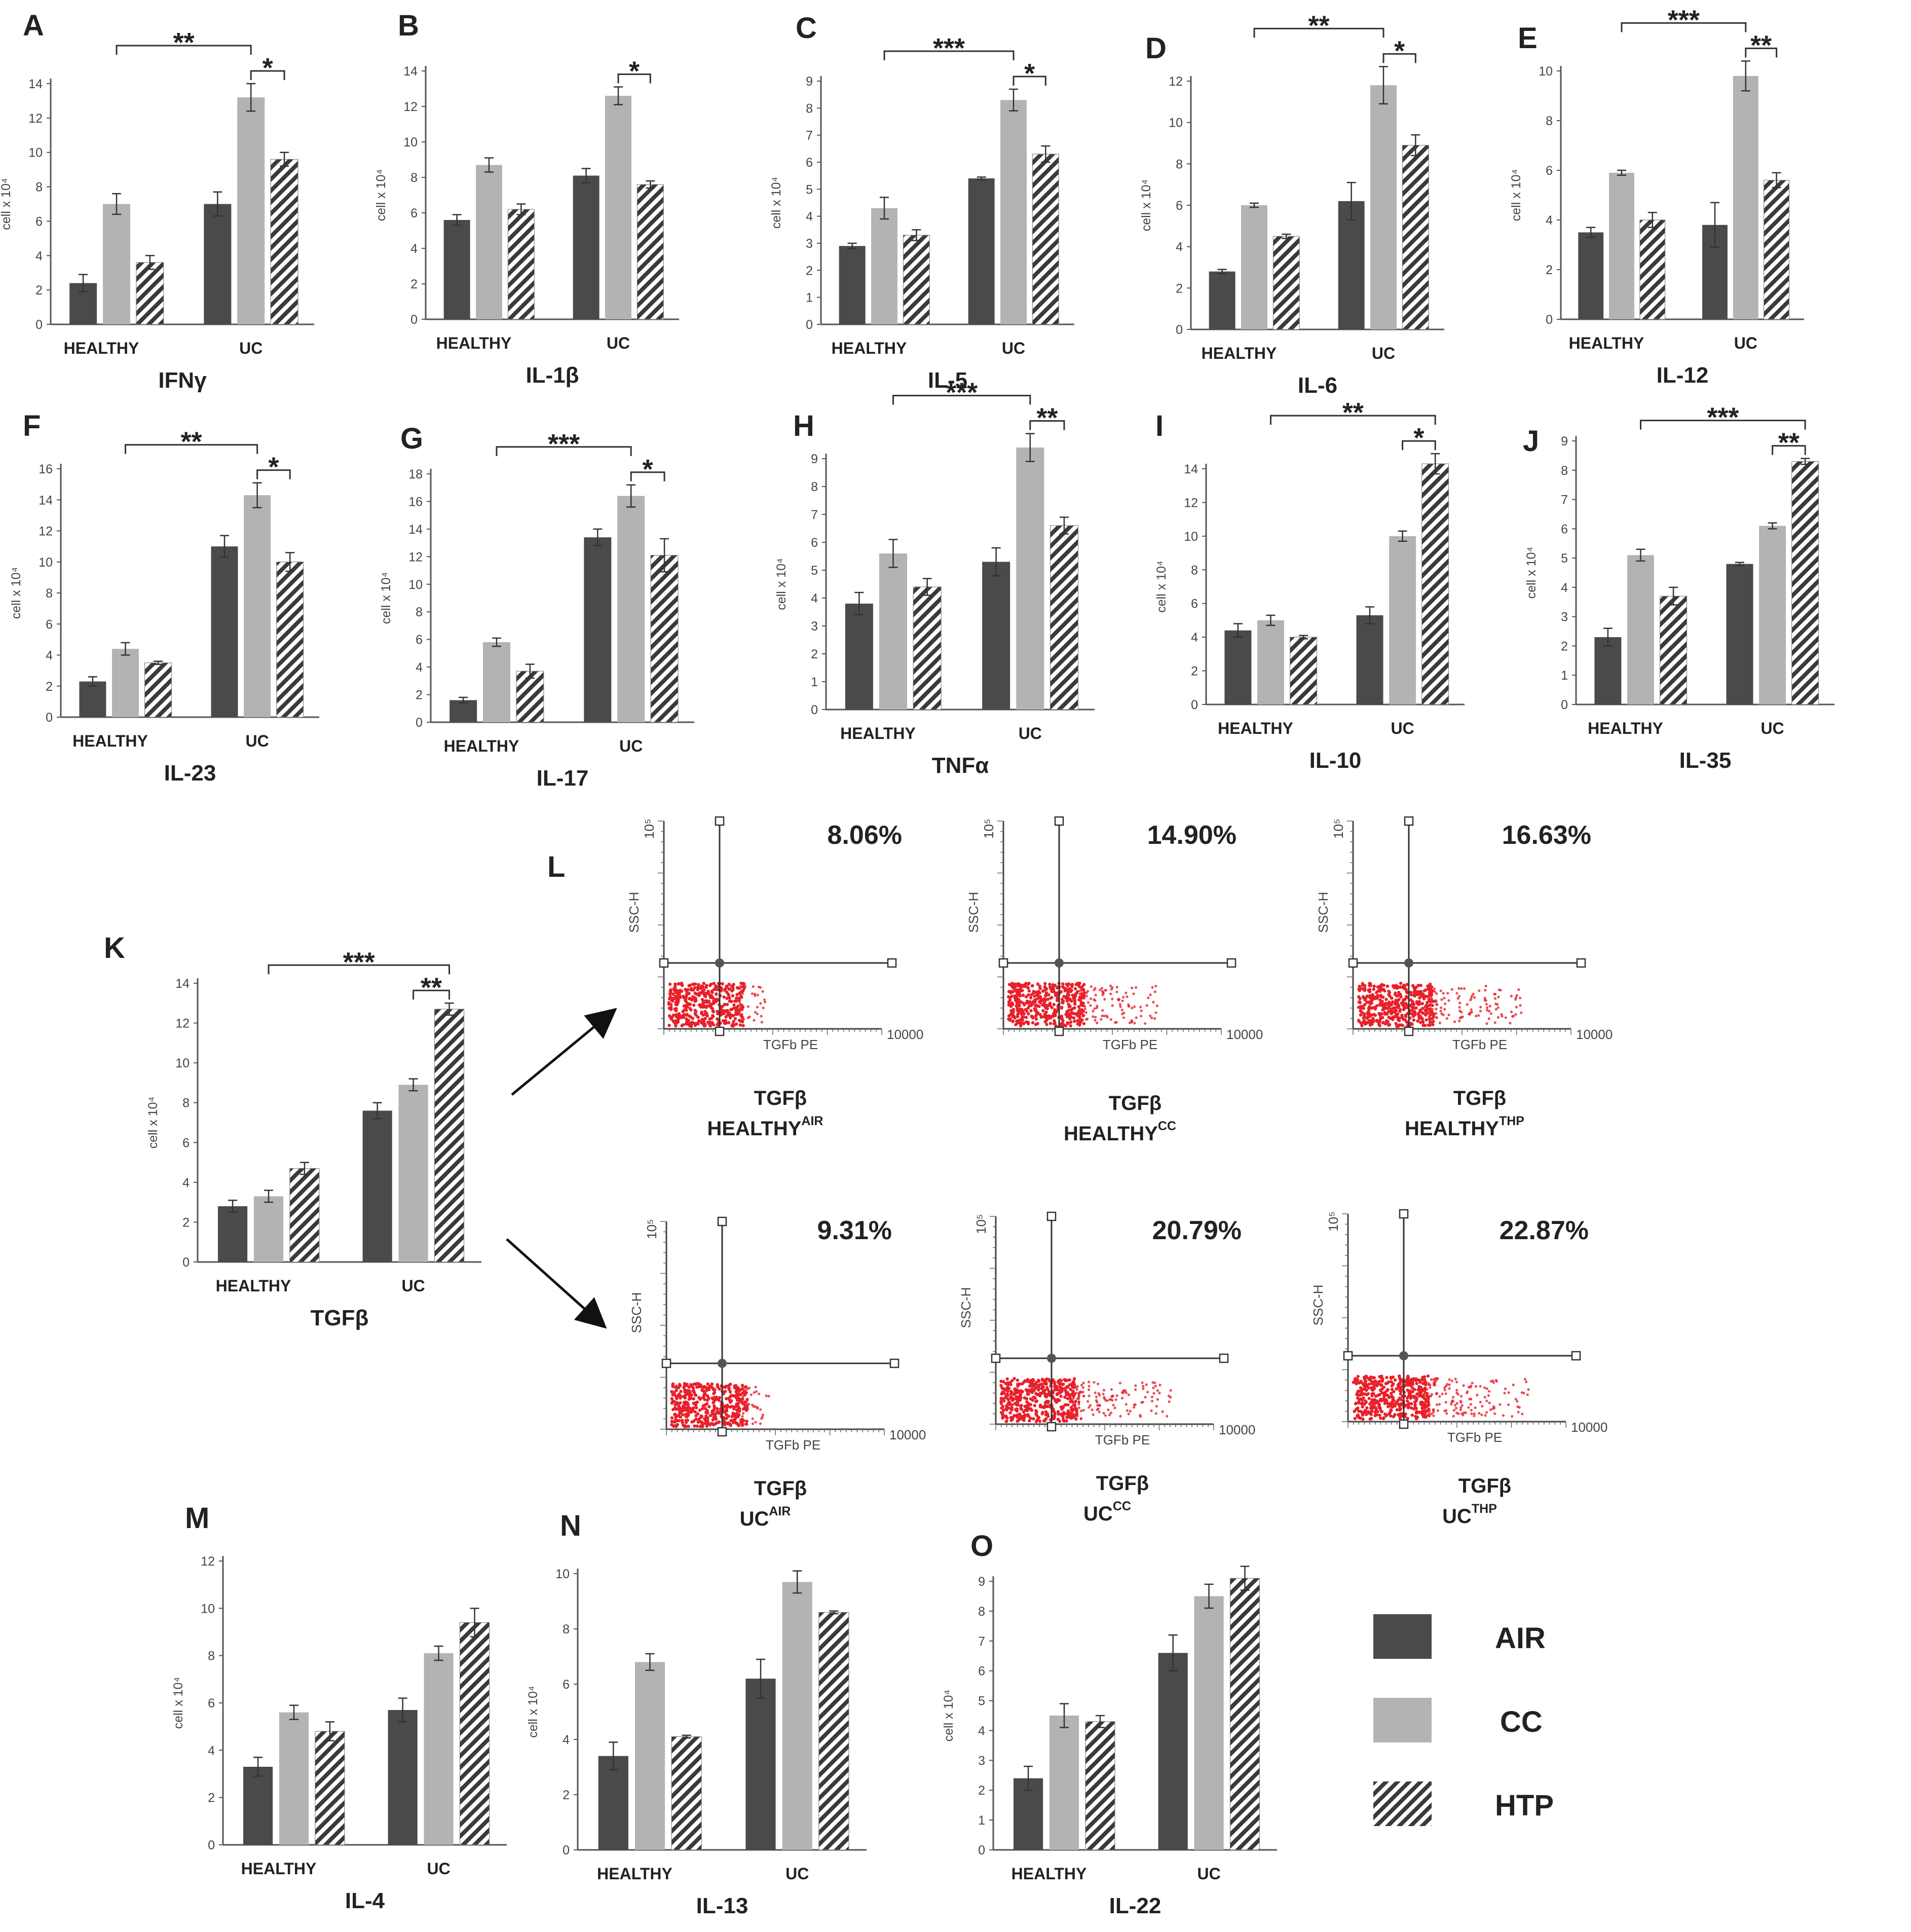  I want to click on percentage-label: 16.63%, so click(1546, 835).